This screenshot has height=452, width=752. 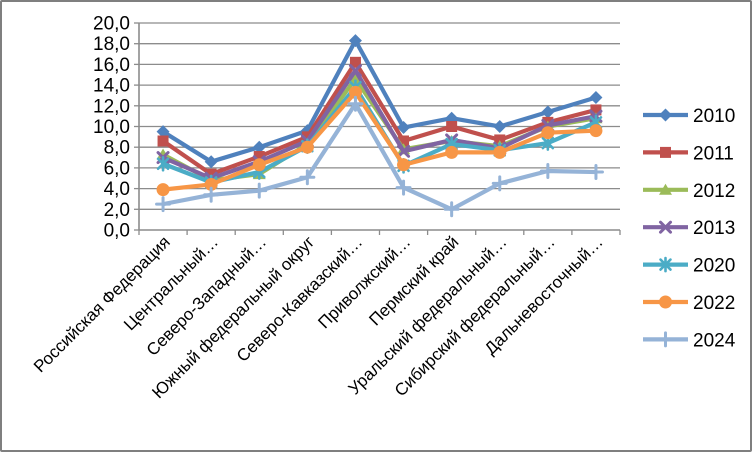 I want to click on y-tick-label: 10,0, so click(x=111, y=127).